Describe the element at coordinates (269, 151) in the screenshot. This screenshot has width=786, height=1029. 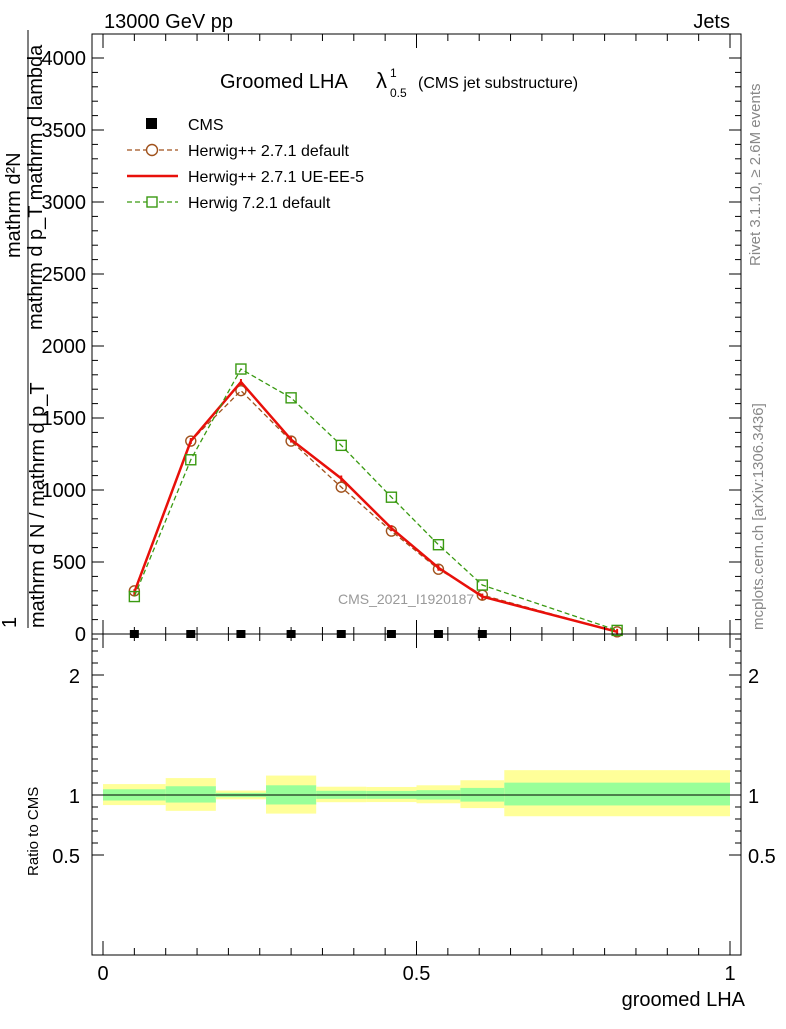
I see `legend-herwigpp-default-label: Herwig++ 2.7.1 default` at that location.